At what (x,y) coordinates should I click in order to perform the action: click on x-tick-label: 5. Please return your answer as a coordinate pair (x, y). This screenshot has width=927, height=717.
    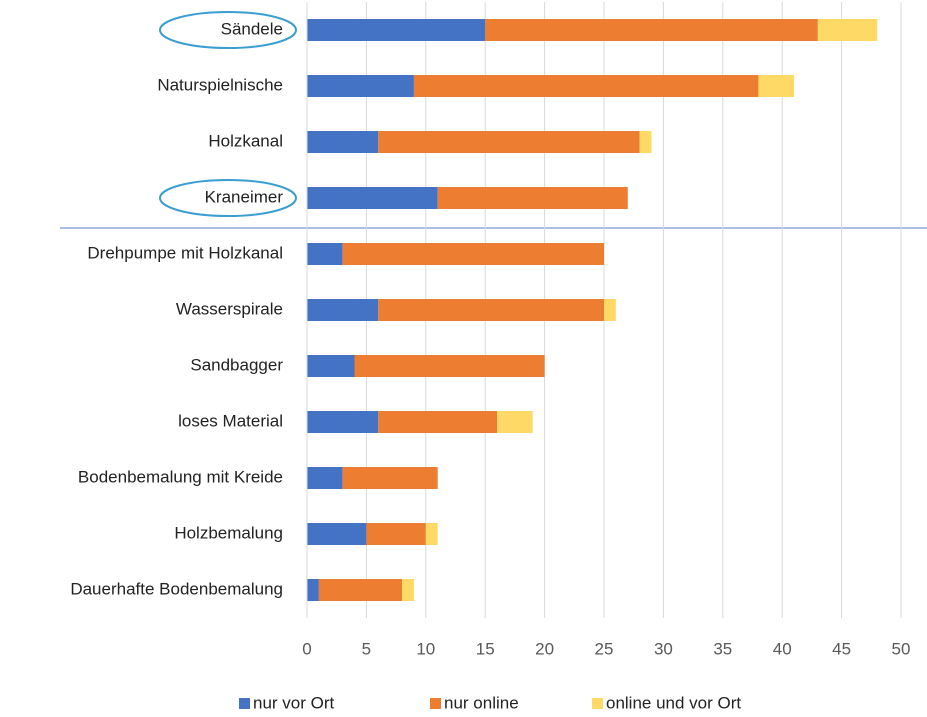
    Looking at the image, I should click on (366, 648).